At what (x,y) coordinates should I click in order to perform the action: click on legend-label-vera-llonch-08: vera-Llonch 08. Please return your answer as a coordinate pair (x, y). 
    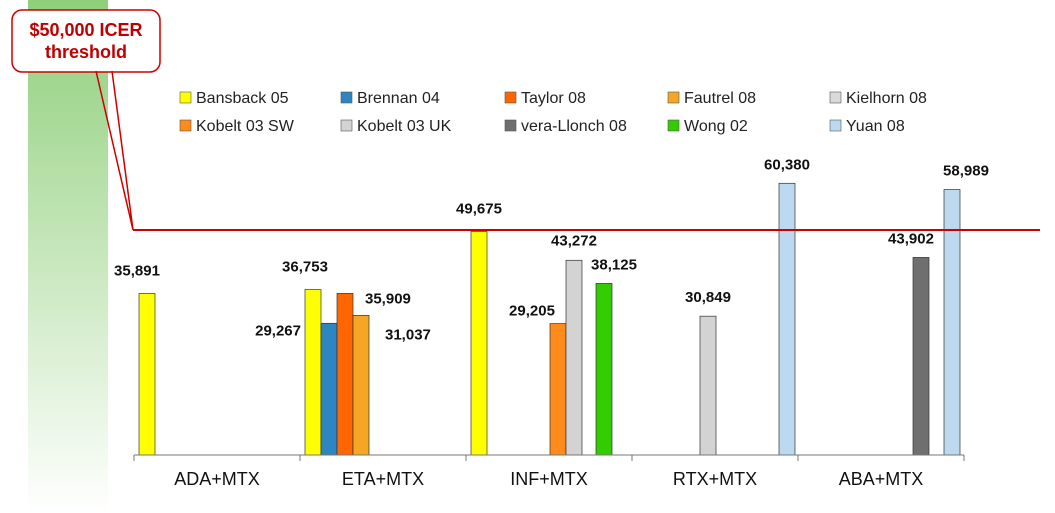
    Looking at the image, I should click on (574, 126).